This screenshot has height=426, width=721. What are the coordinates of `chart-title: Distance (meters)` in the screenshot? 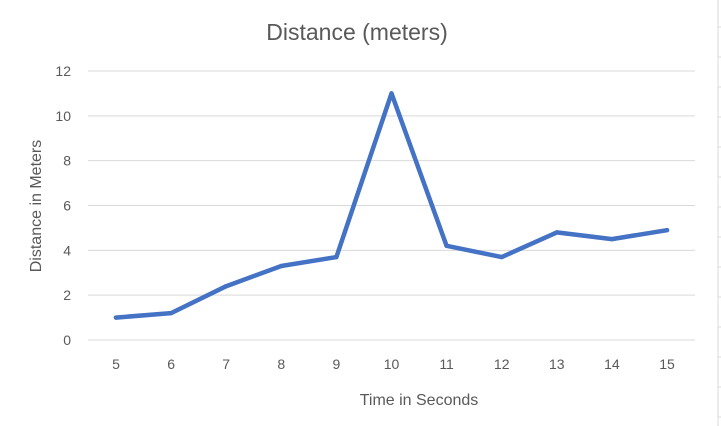 It's located at (356, 32).